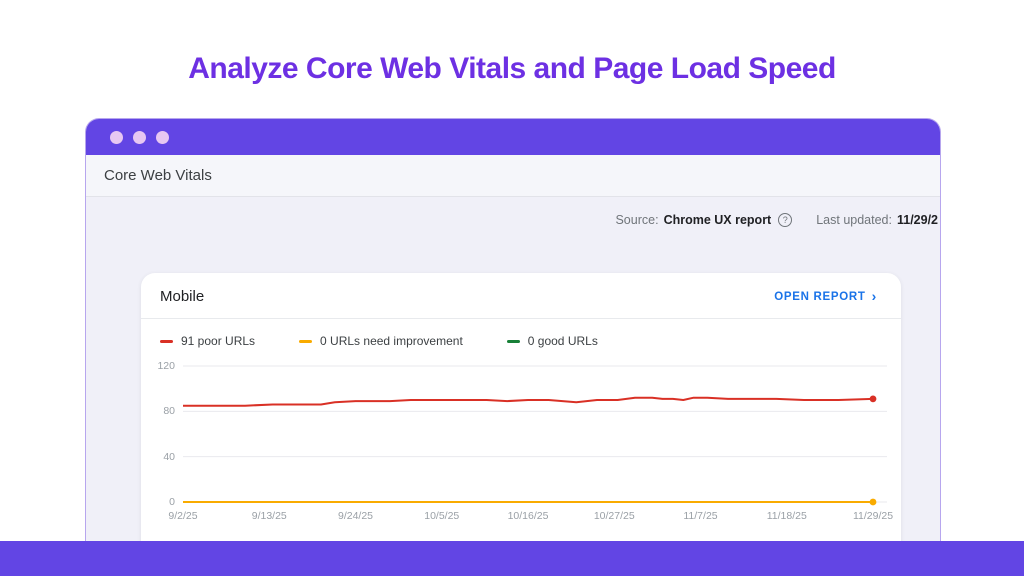 This screenshot has width=1024, height=576. What do you see at coordinates (306, 341) in the screenshot?
I see `needs-improvement-dash-icon` at bounding box center [306, 341].